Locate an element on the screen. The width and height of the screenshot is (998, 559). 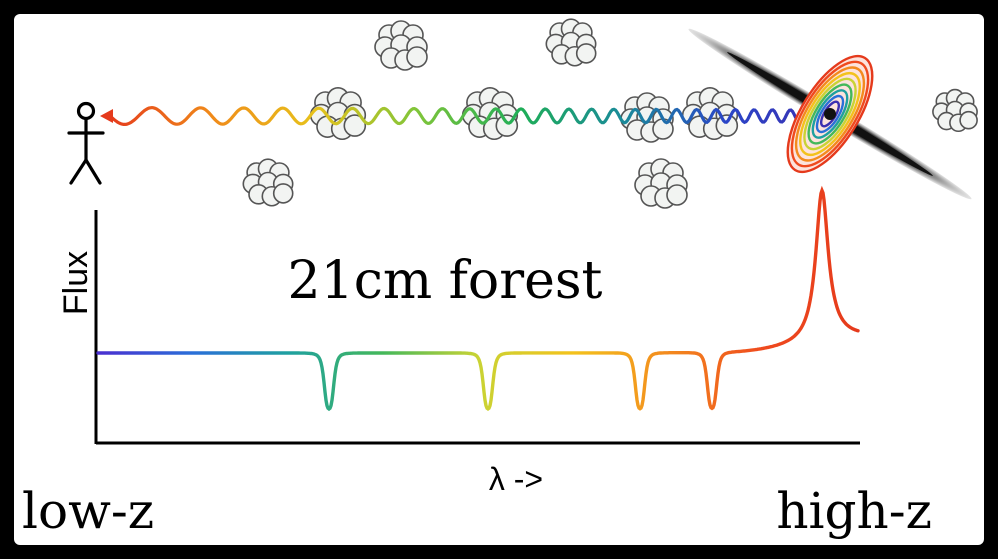
high-z-label: high-z is located at coordinates (854, 511).